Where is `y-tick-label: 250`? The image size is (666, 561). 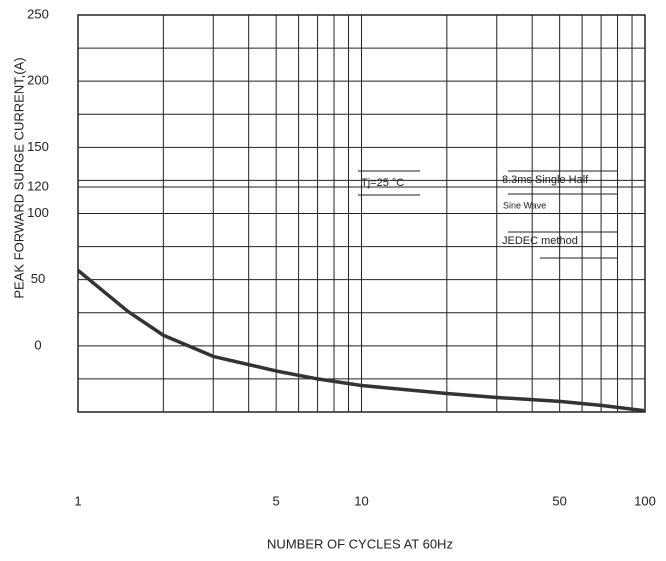 y-tick-label: 250 is located at coordinates (38, 13).